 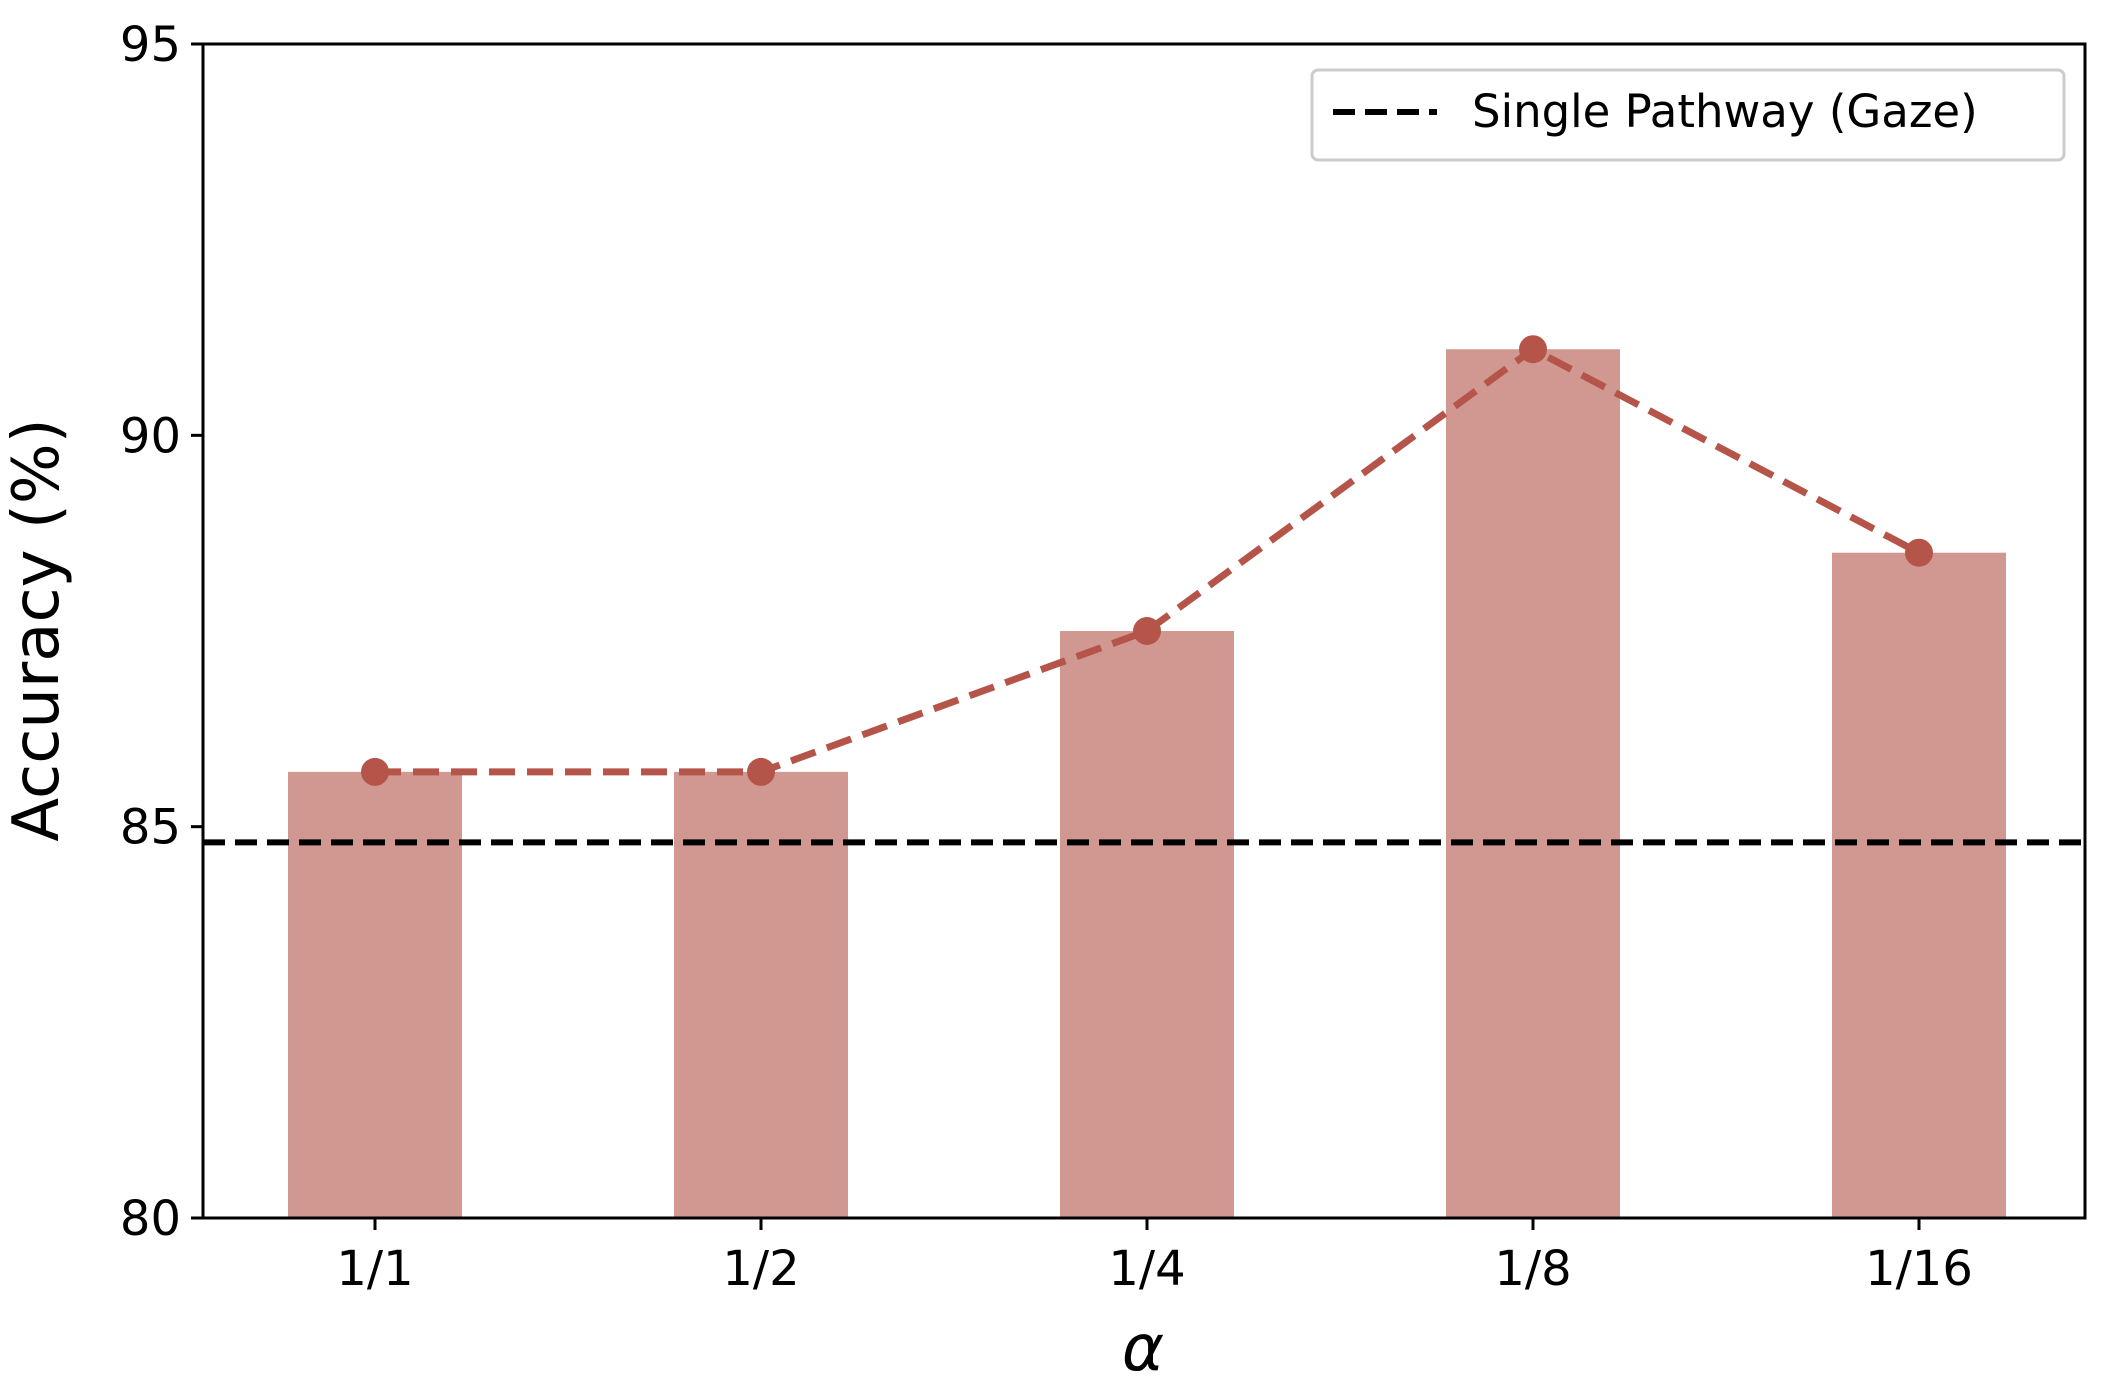 I want to click on y-tick-label-2: 90, so click(x=150, y=436).